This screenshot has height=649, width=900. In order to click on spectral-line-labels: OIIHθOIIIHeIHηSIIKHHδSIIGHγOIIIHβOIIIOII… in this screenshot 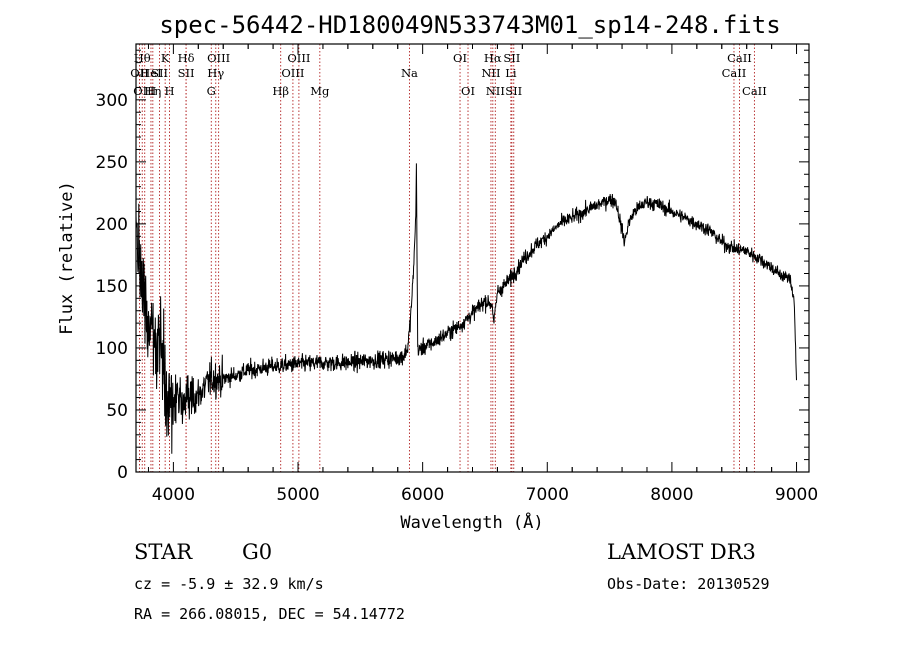, I will do `click(448, 74)`.